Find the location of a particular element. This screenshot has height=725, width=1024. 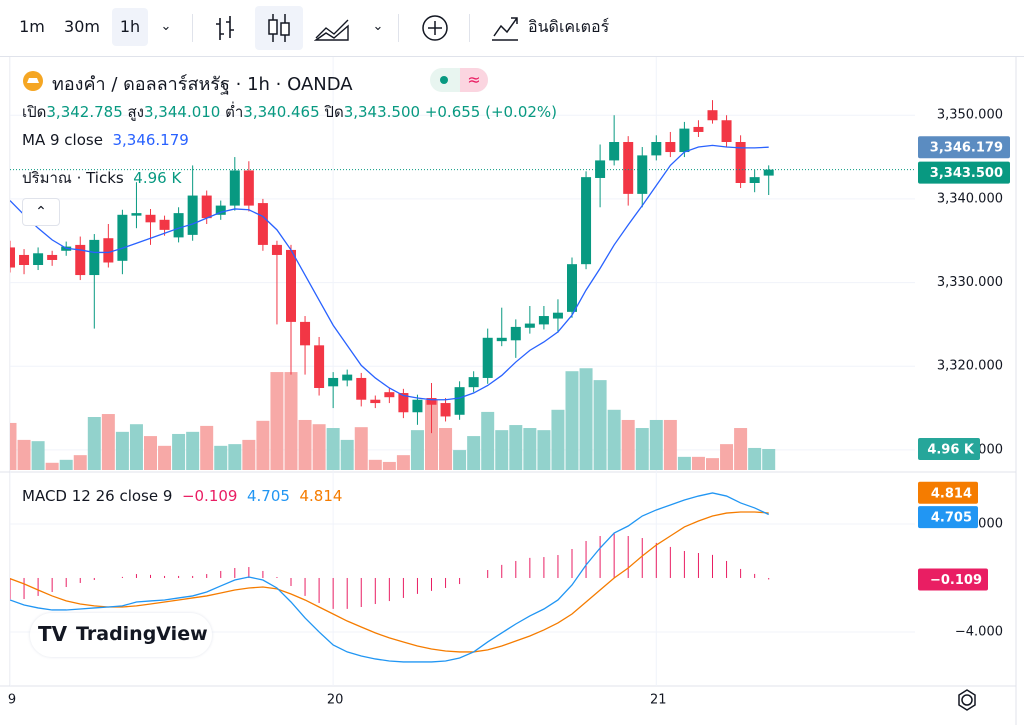

symbol-icon is located at coordinates (33, 81).